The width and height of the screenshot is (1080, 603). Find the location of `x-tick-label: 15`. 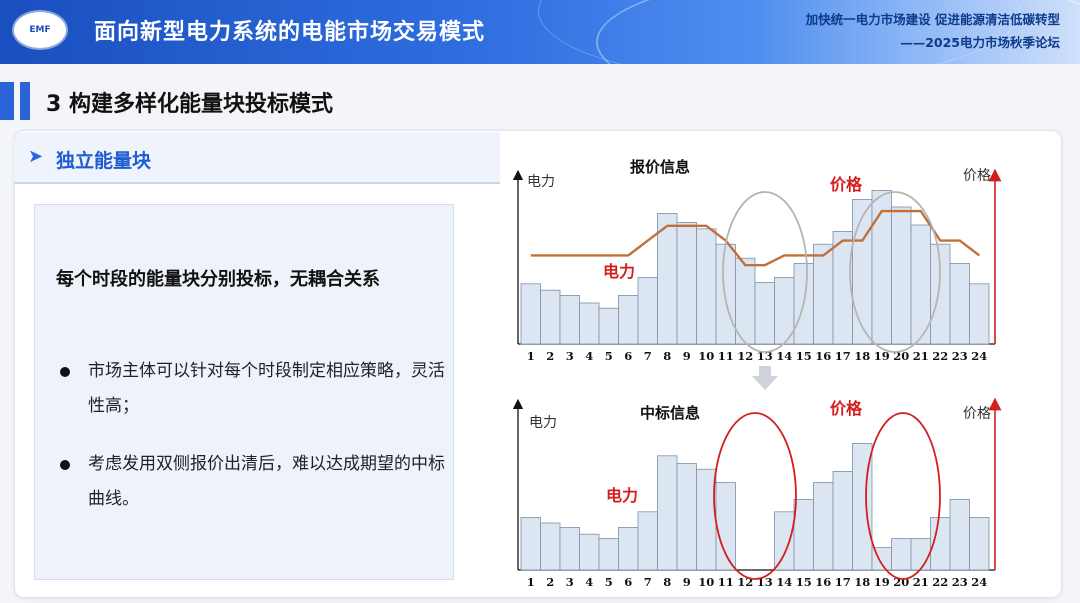

x-tick-label: 15 is located at coordinates (804, 356).